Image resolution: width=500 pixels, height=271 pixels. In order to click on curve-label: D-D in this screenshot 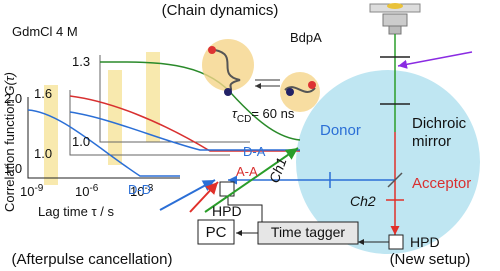, I will do `click(139, 189)`.